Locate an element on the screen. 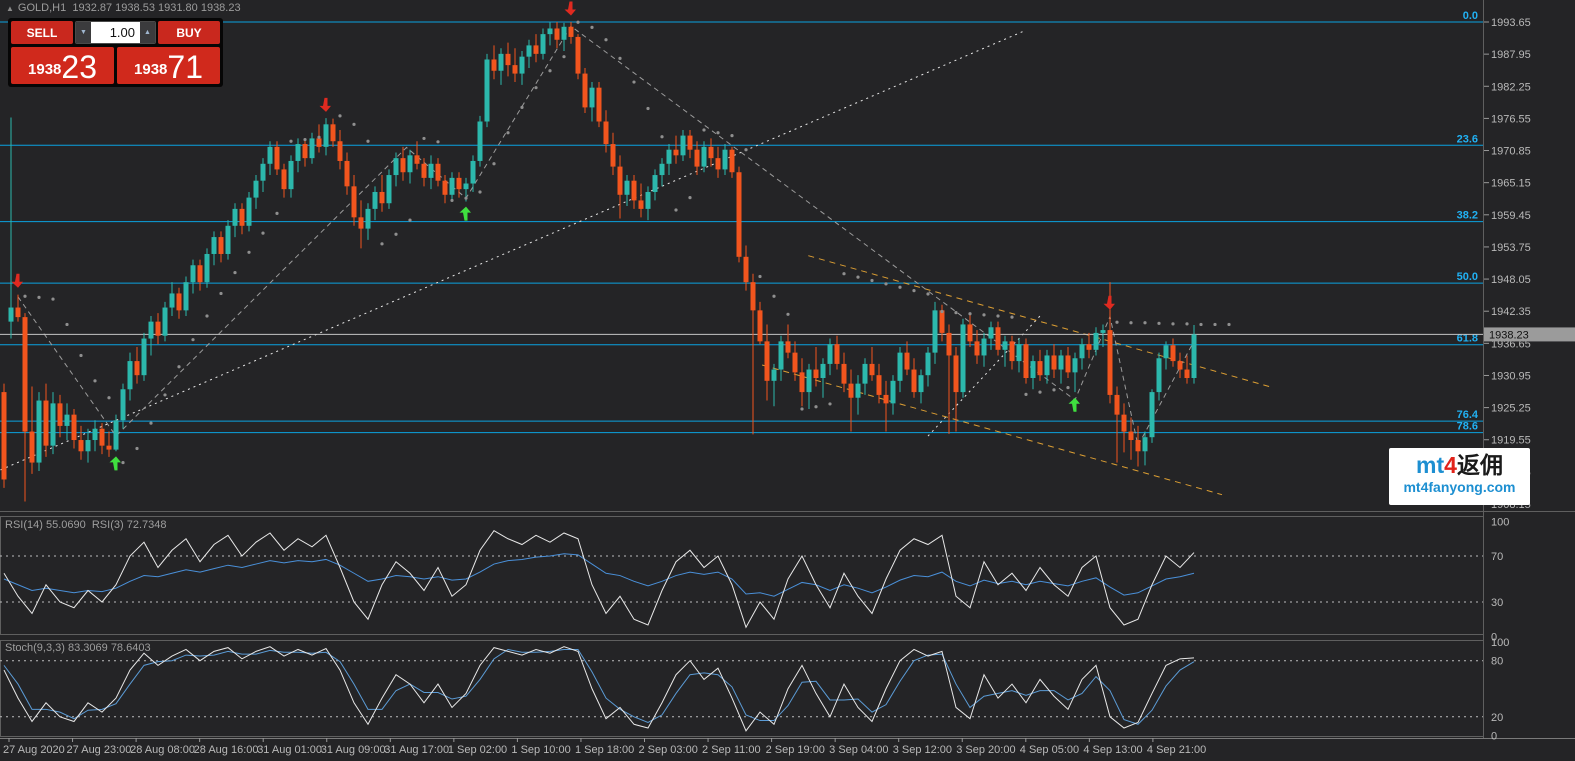 Image resolution: width=1575 pixels, height=761 pixels. volume-increase-button: ▲ is located at coordinates (147, 32).